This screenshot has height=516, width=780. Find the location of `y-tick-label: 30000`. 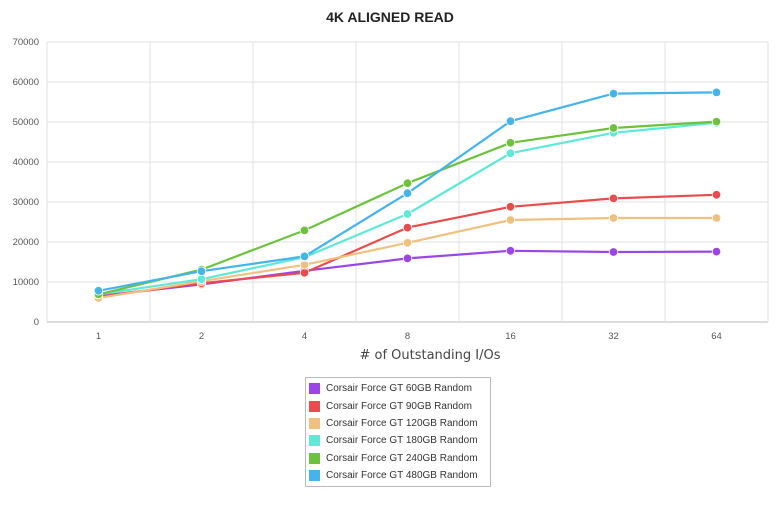

y-tick-label: 30000 is located at coordinates (26, 202).